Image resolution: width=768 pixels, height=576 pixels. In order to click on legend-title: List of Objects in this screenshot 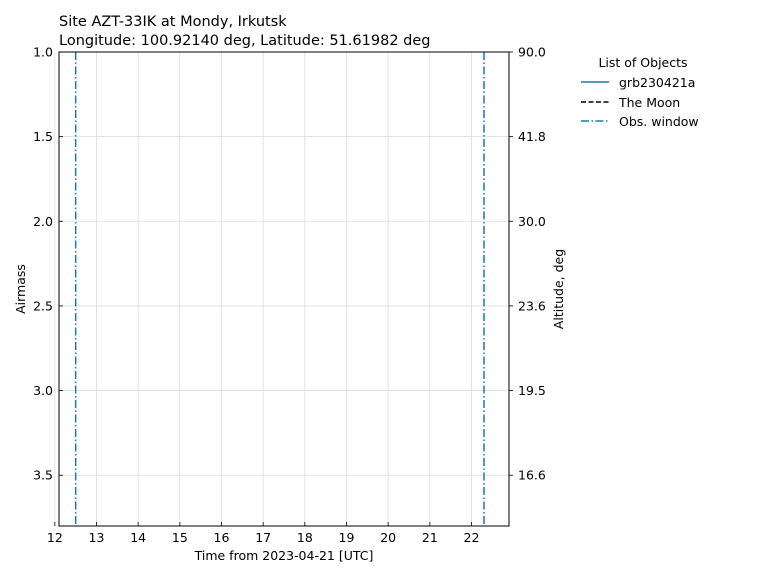, I will do `click(642, 62)`.